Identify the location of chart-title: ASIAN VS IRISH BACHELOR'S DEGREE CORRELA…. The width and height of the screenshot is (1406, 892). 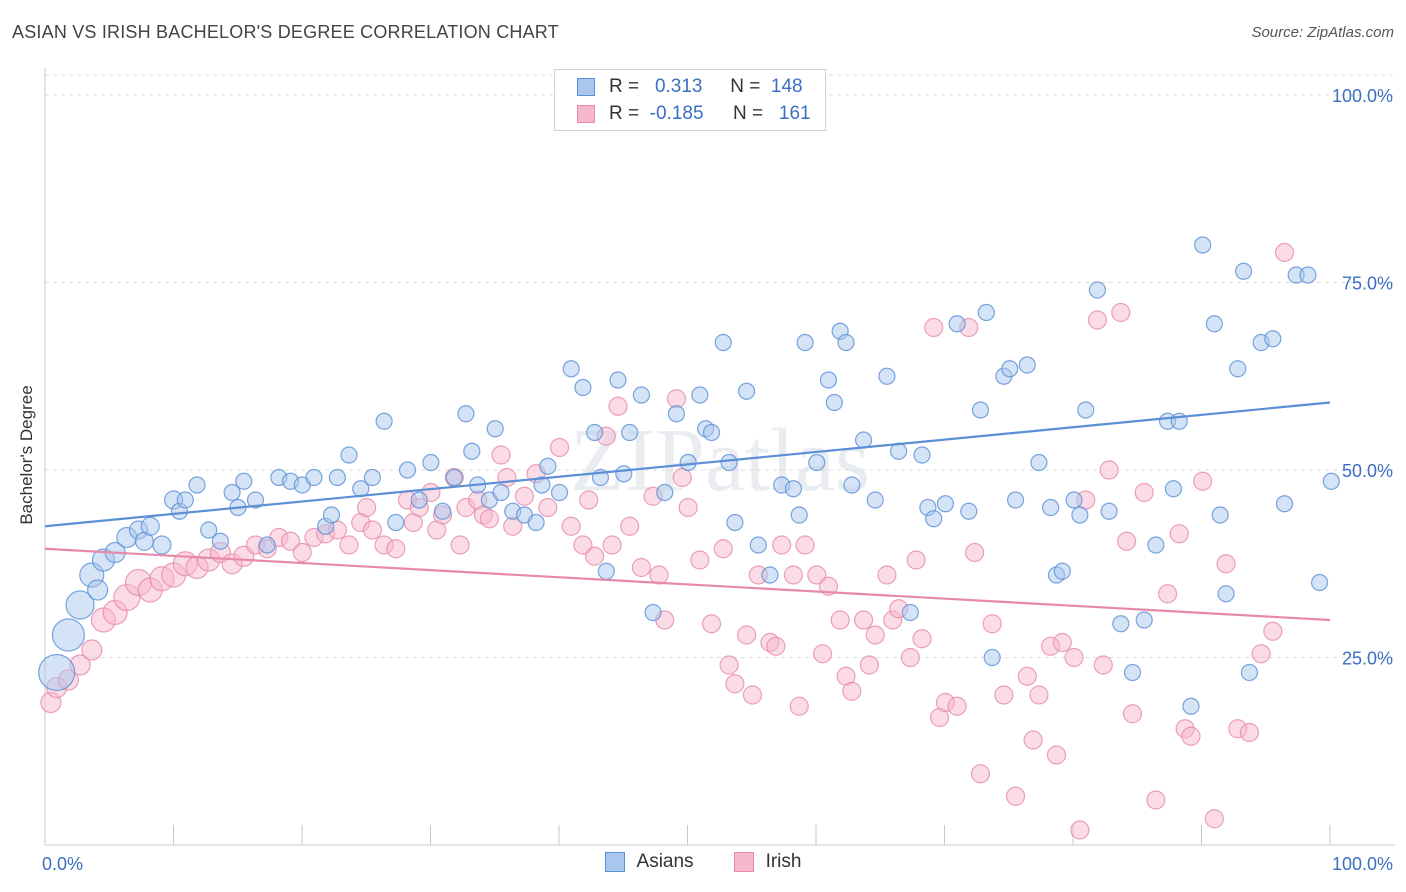
(285, 32).